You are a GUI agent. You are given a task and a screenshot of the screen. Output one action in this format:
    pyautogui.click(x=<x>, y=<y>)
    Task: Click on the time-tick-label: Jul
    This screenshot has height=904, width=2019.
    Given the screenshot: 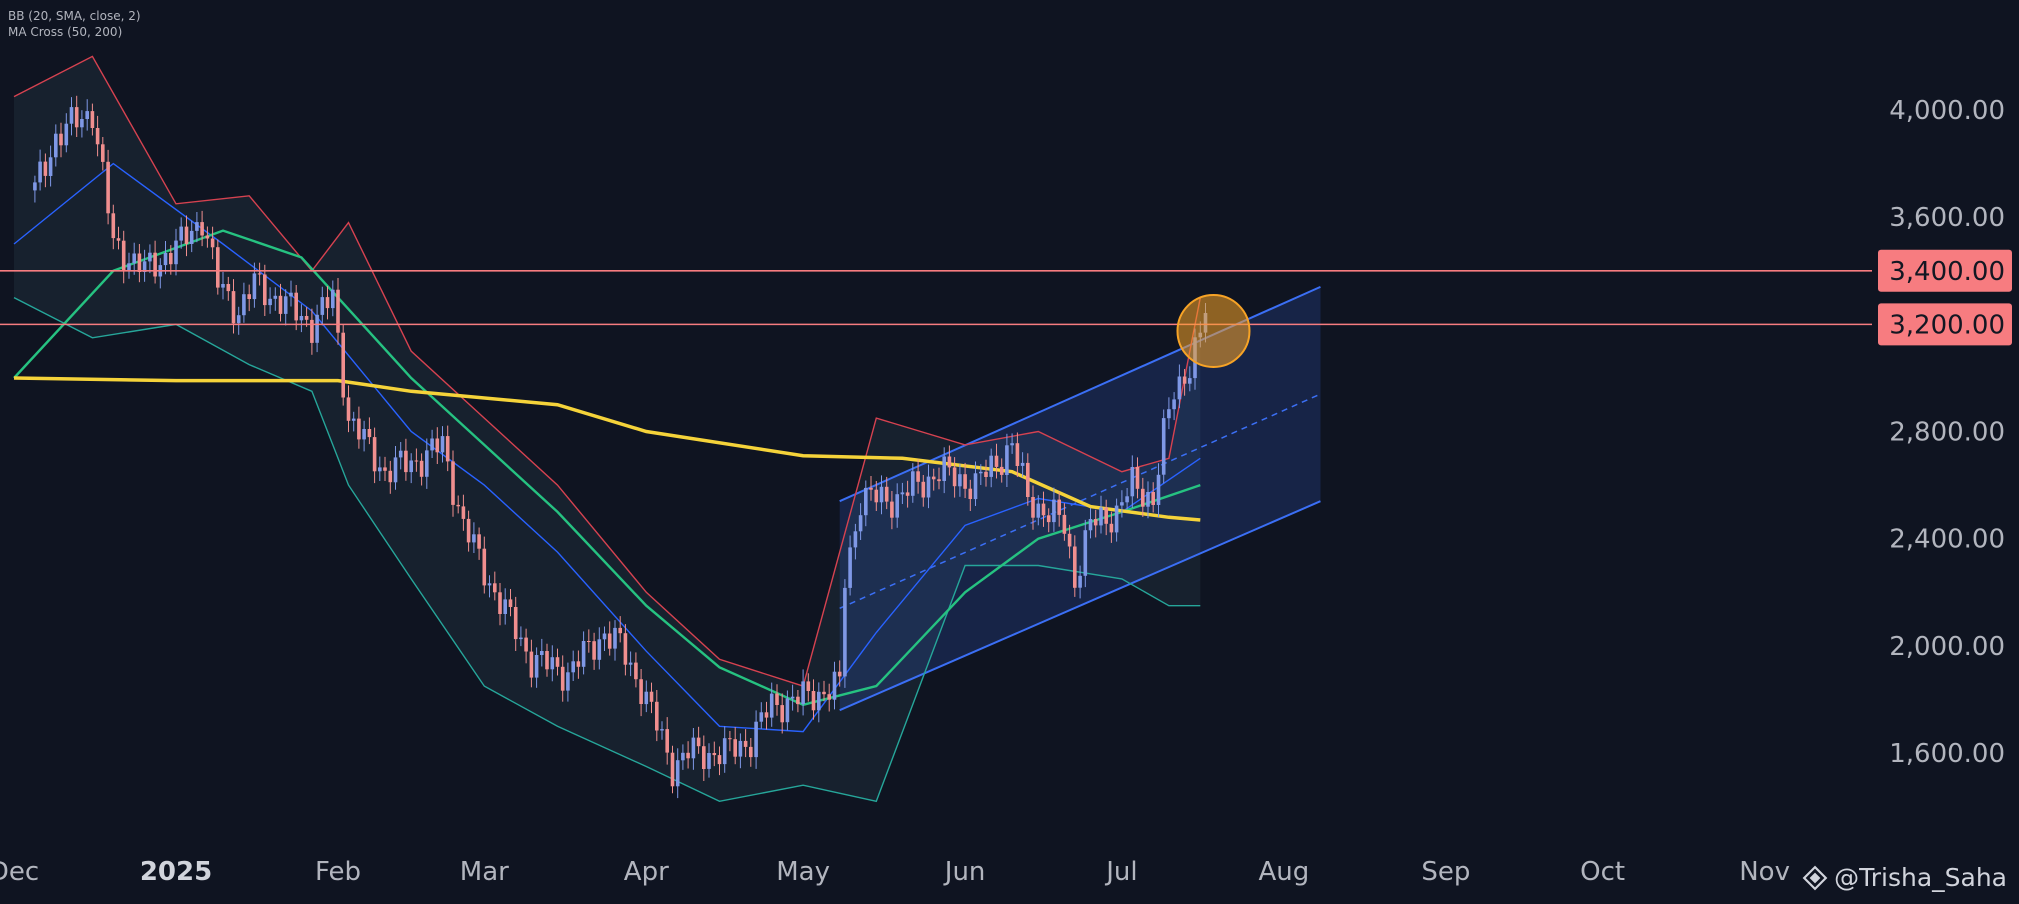 What is the action you would take?
    pyautogui.click(x=1120, y=872)
    